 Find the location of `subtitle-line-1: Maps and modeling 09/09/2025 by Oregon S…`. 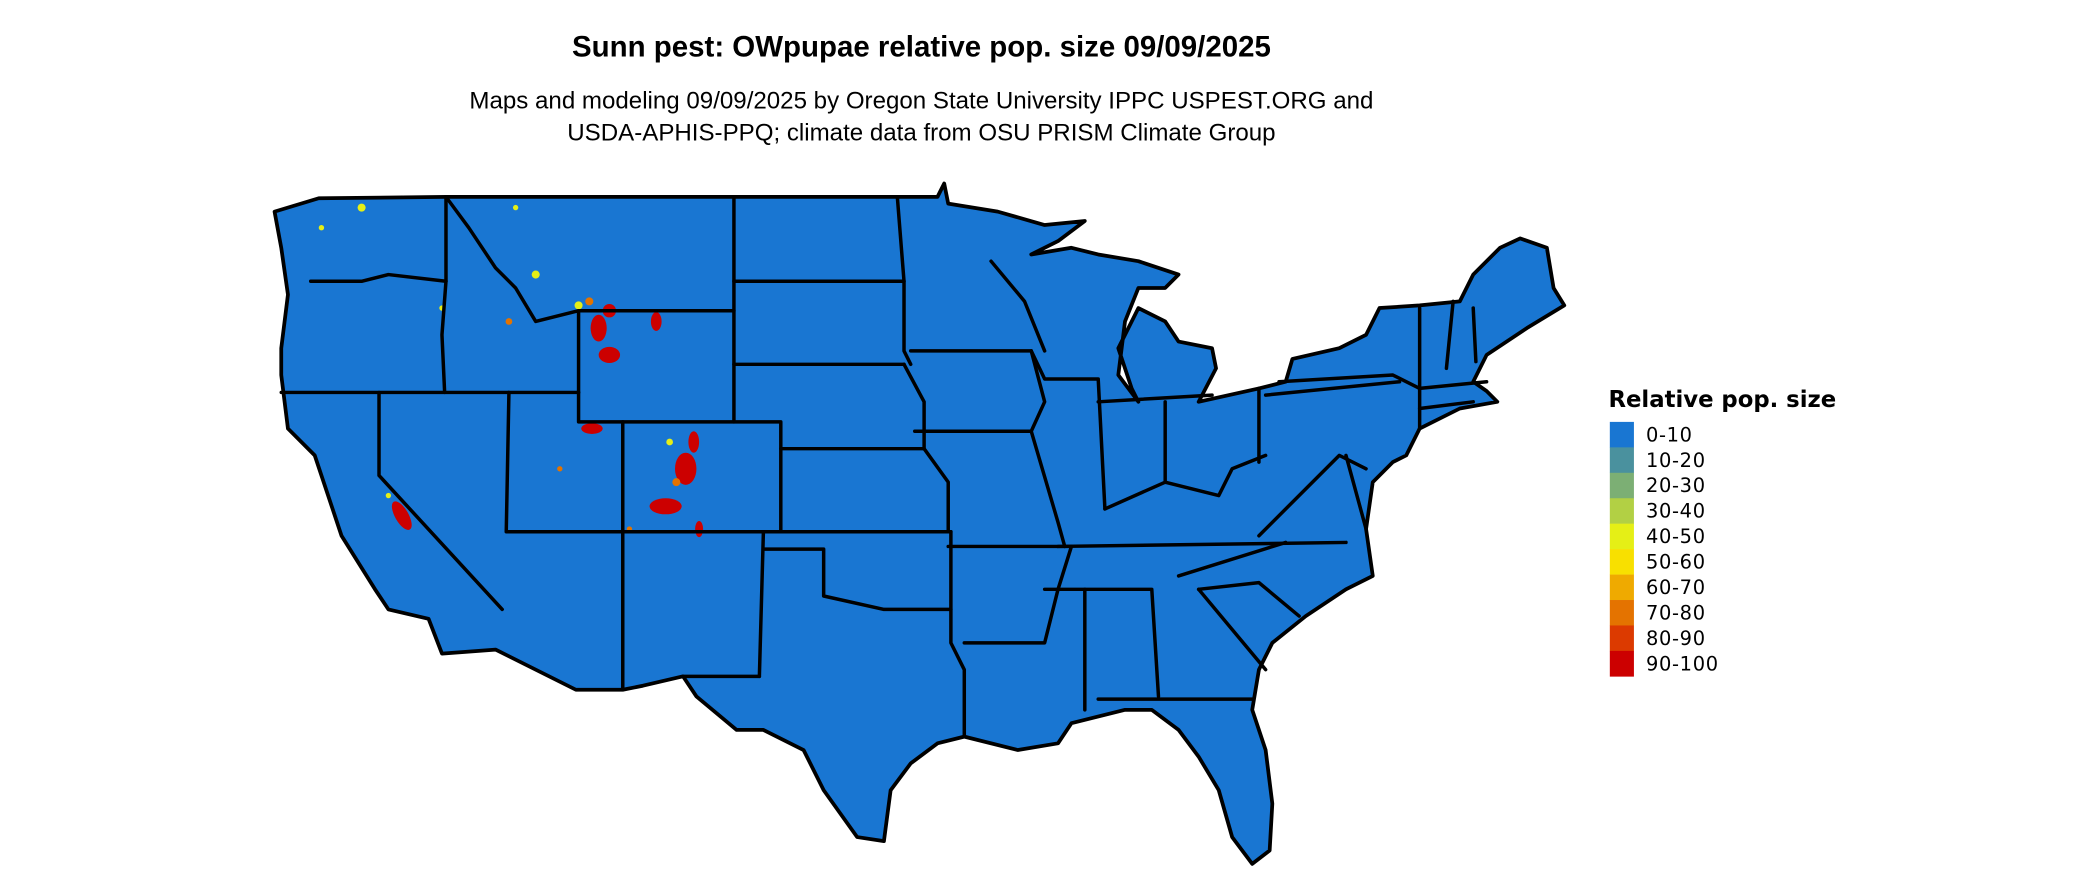

subtitle-line-1: Maps and modeling 09/09/2025 by Oregon S… is located at coordinates (921, 101).